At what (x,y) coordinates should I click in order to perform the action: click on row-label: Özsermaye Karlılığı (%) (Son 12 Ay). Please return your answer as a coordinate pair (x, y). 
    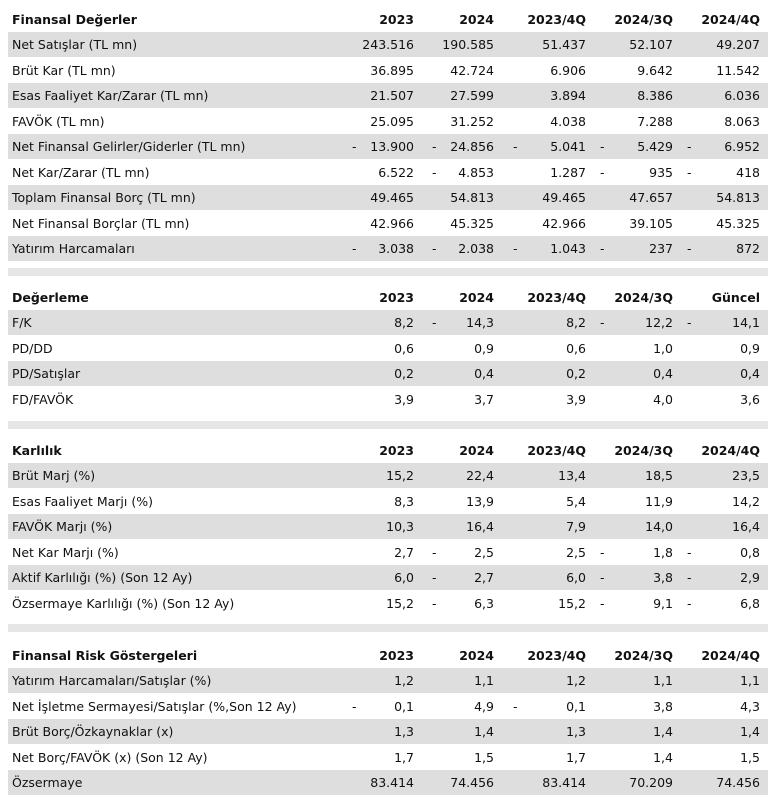
    Looking at the image, I should click on (123, 603).